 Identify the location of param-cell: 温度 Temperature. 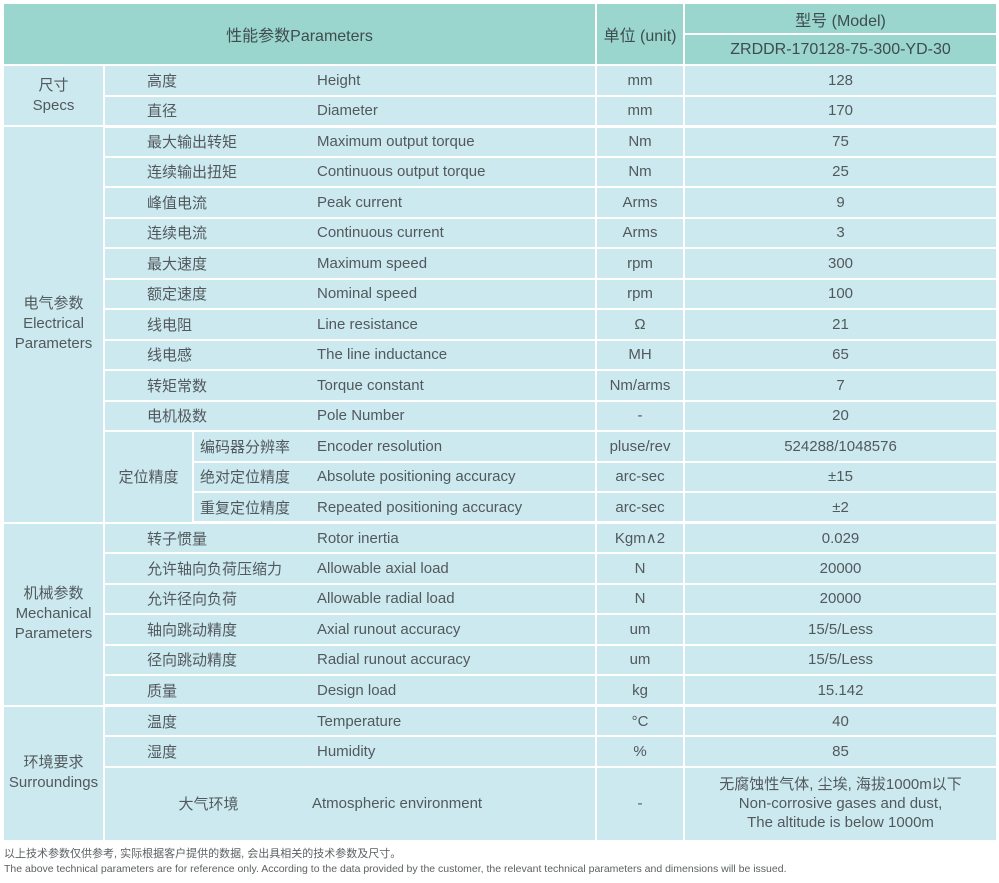
(350, 720).